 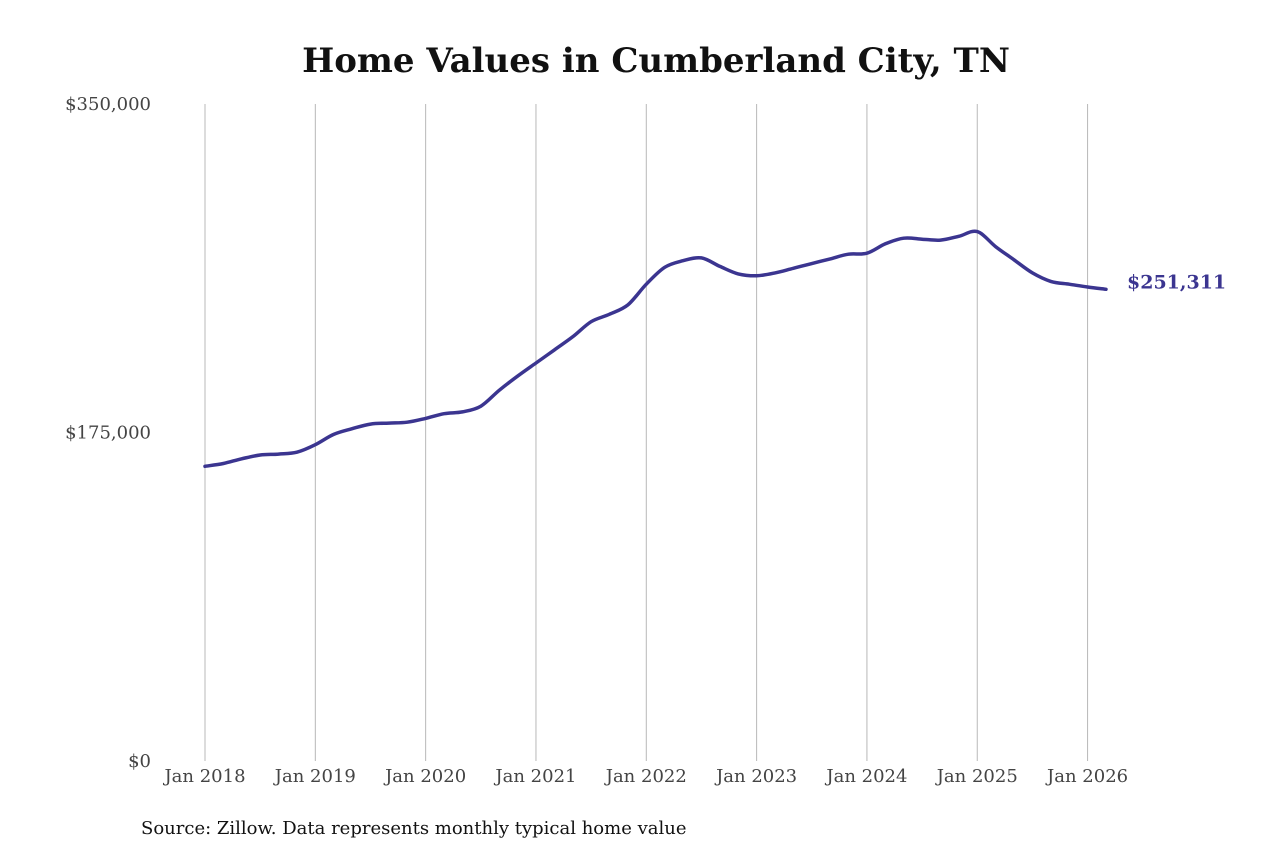 I want to click on y-tick-label: $175,000, so click(x=108, y=433).